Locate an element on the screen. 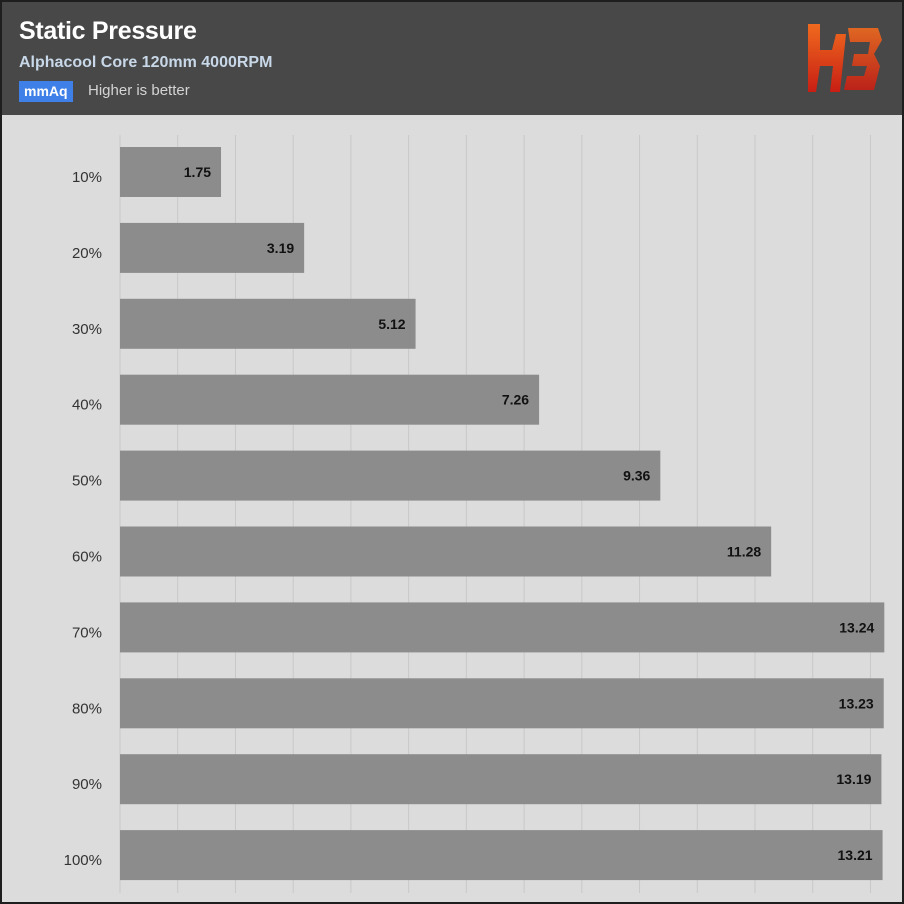 Image resolution: width=904 pixels, height=904 pixels. bar-value-label: 13.21 is located at coordinates (855, 855).